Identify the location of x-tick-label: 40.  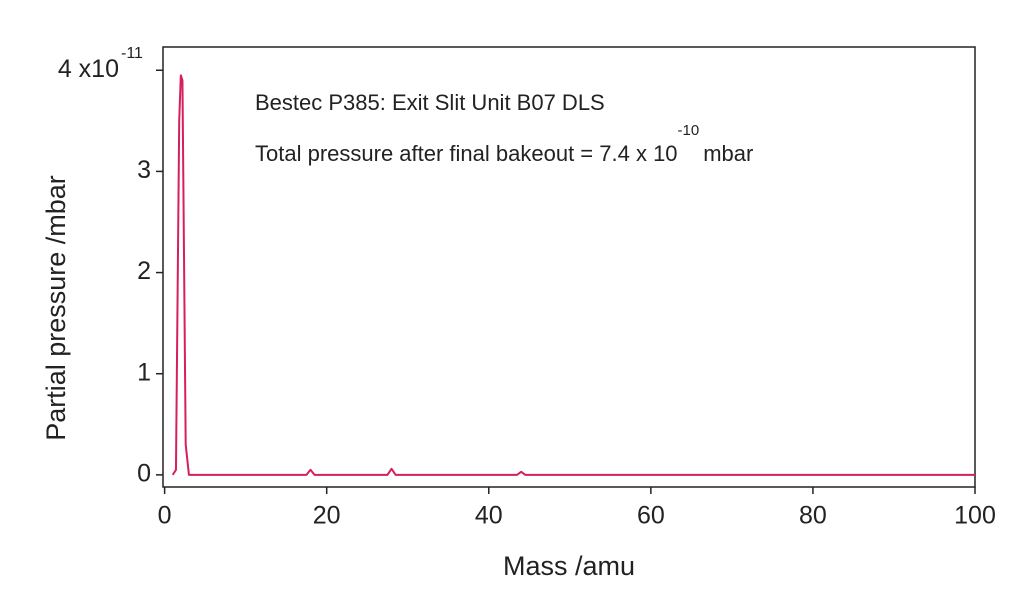
(489, 516).